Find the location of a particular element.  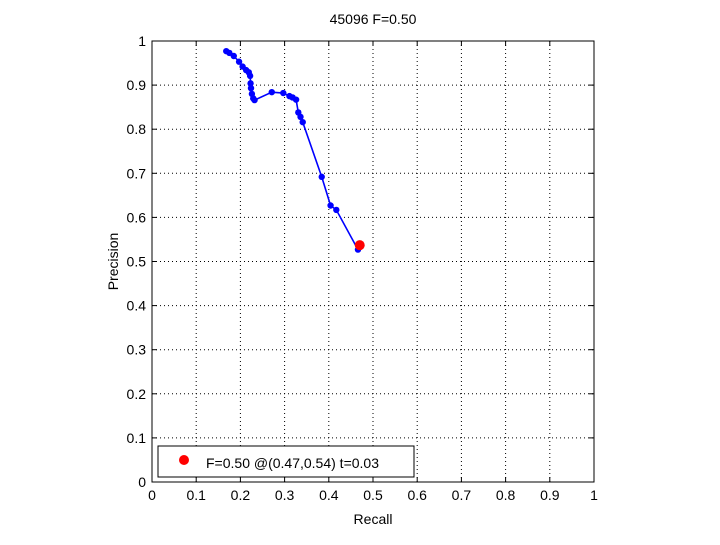

y-tick-label: 0.7 is located at coordinates (137, 173).